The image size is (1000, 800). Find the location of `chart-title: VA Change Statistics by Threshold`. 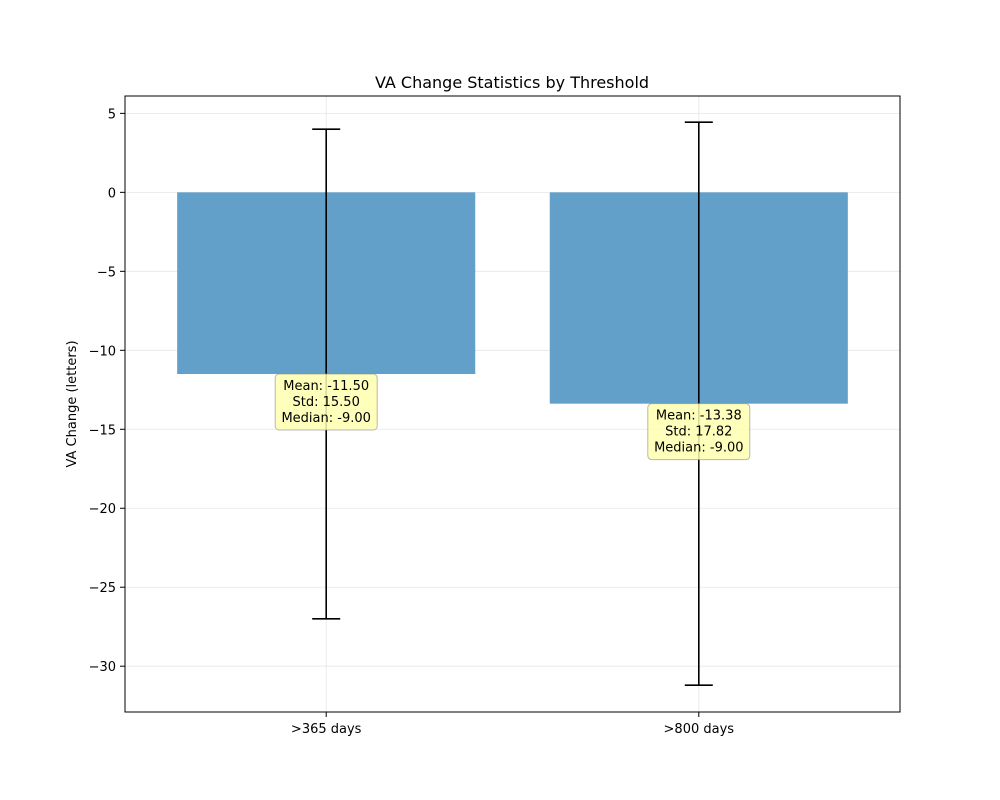

chart-title: VA Change Statistics by Threshold is located at coordinates (512, 82).